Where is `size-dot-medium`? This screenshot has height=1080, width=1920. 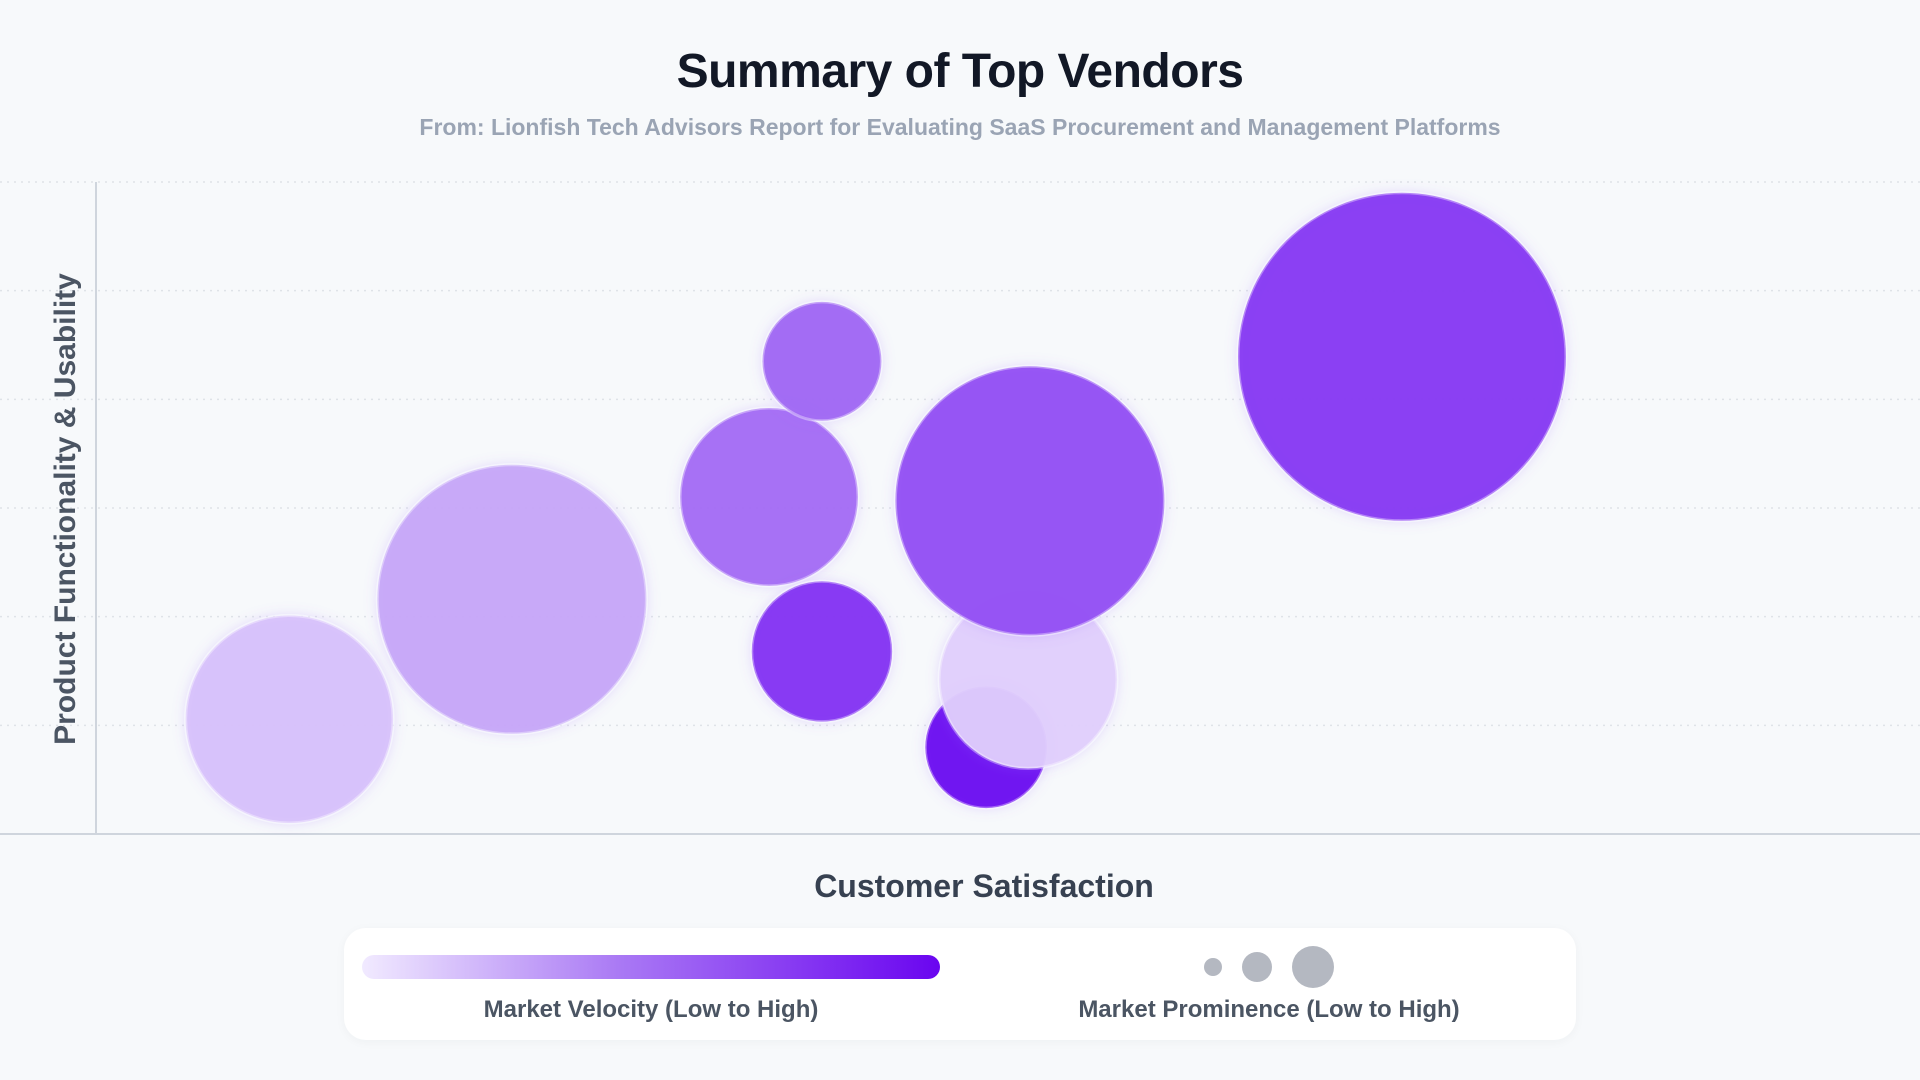
size-dot-medium is located at coordinates (1257, 967).